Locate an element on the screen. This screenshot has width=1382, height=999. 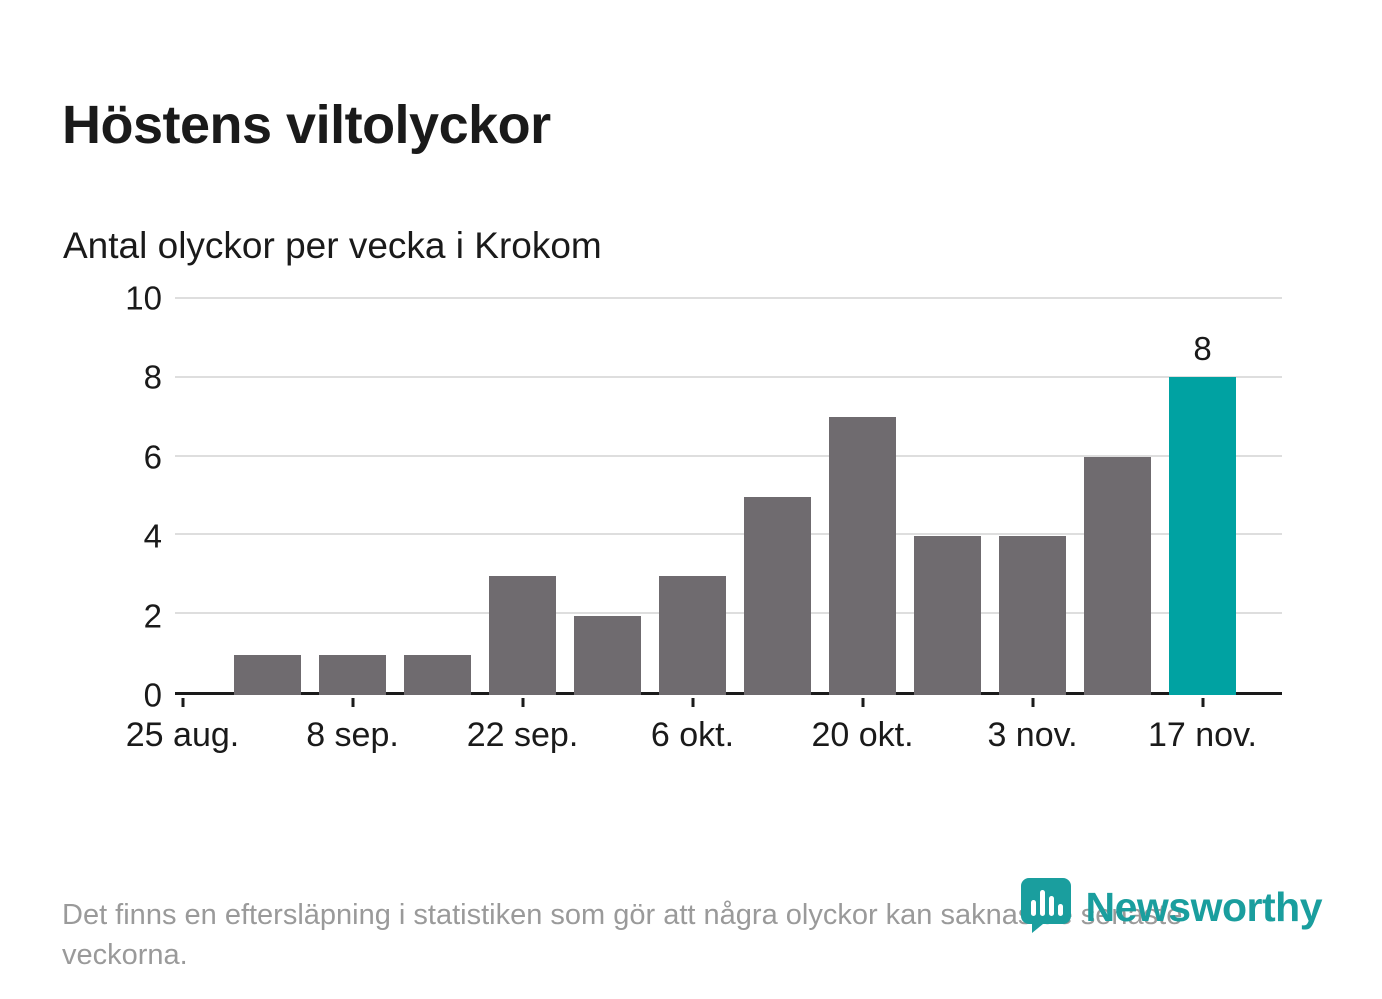
y-tick-label: 0 is located at coordinates (152, 695).